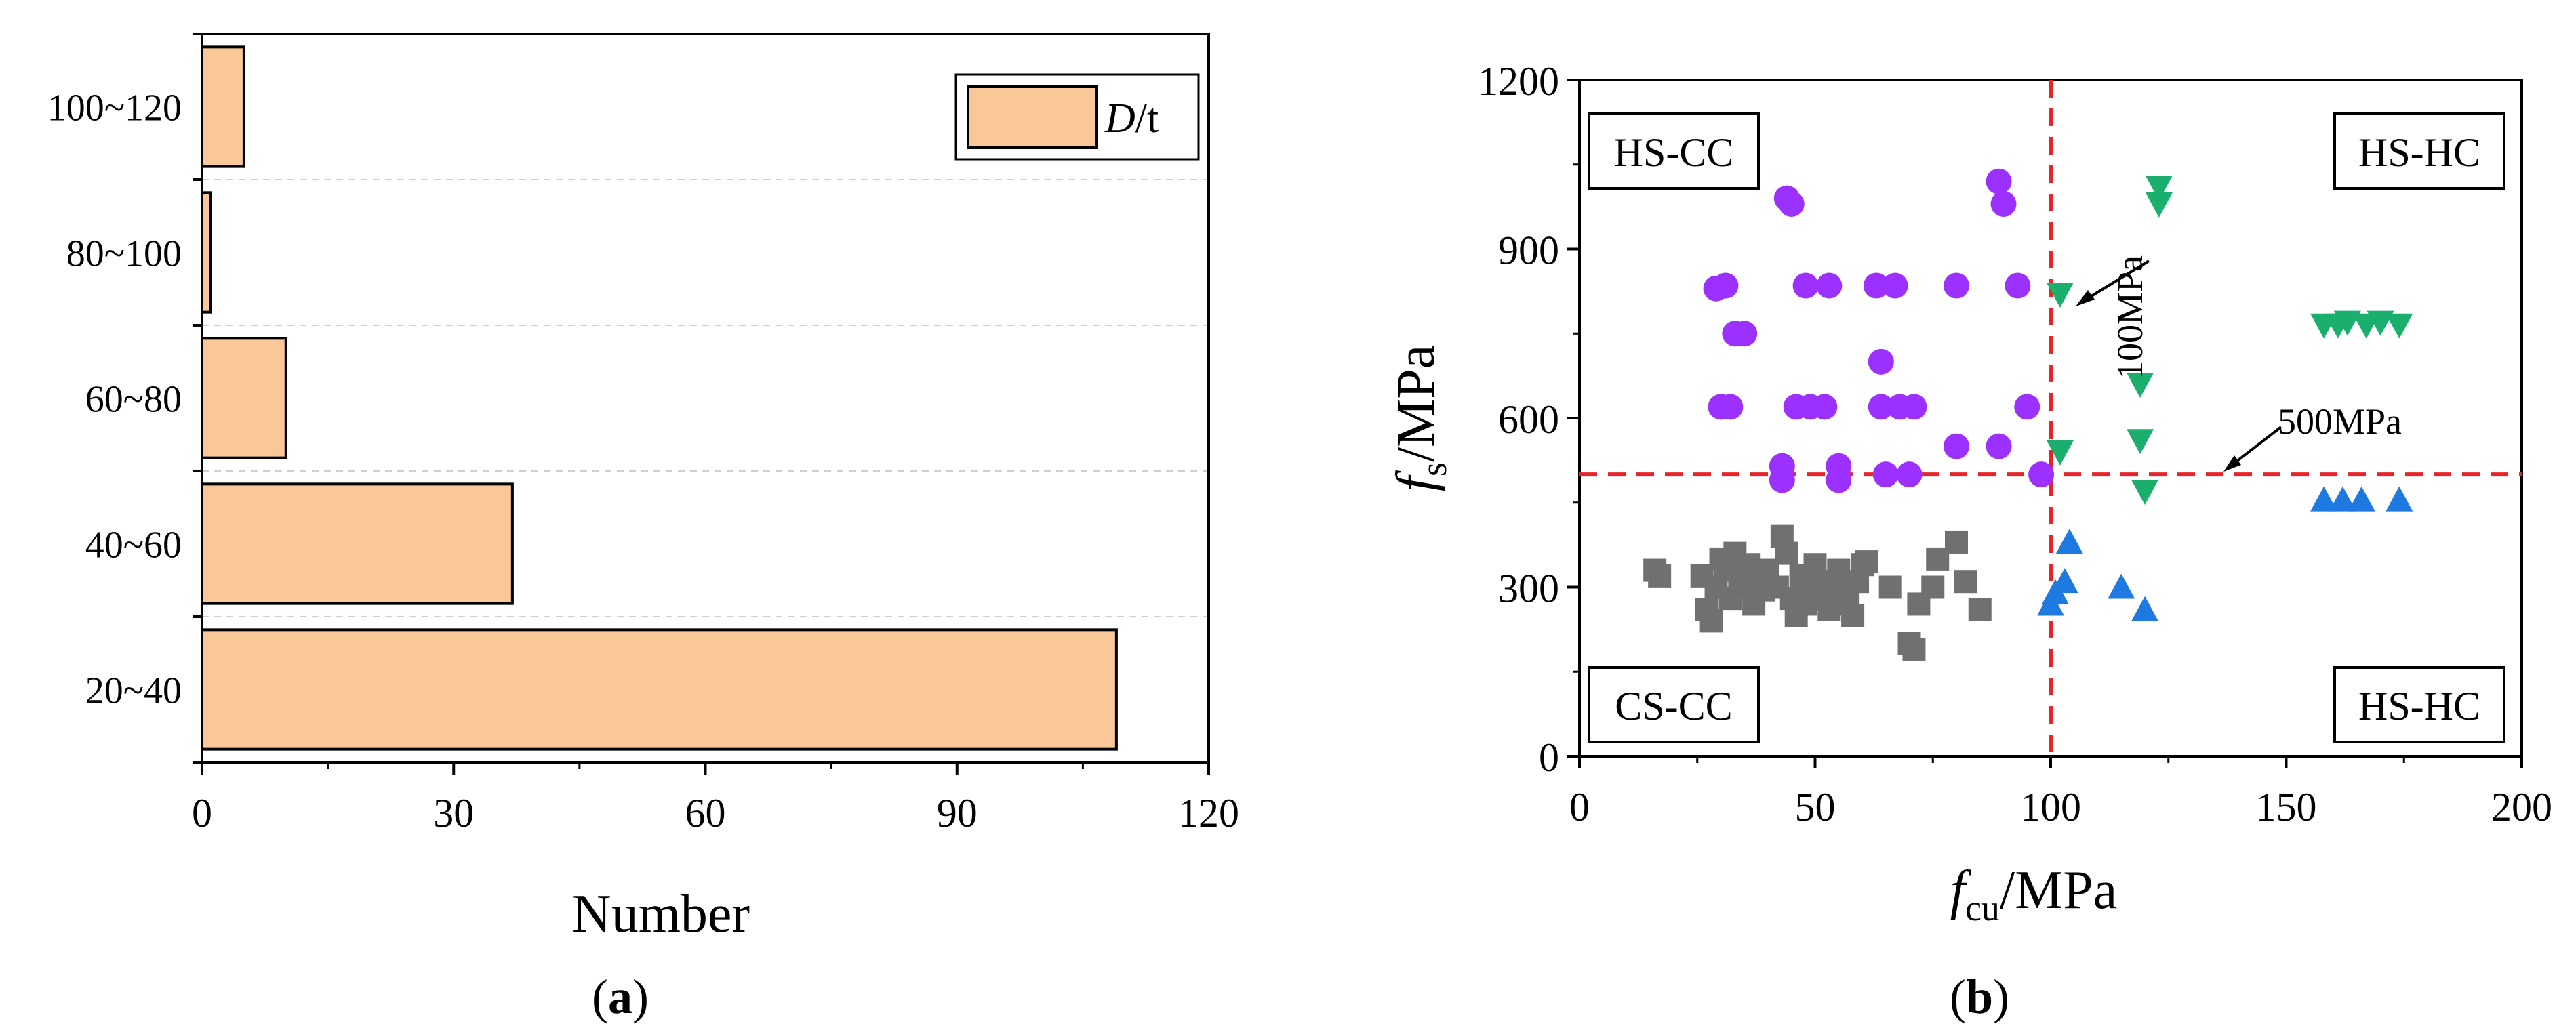 Image resolution: width=2576 pixels, height=1030 pixels. I want to click on bar-100~120, so click(223, 107).